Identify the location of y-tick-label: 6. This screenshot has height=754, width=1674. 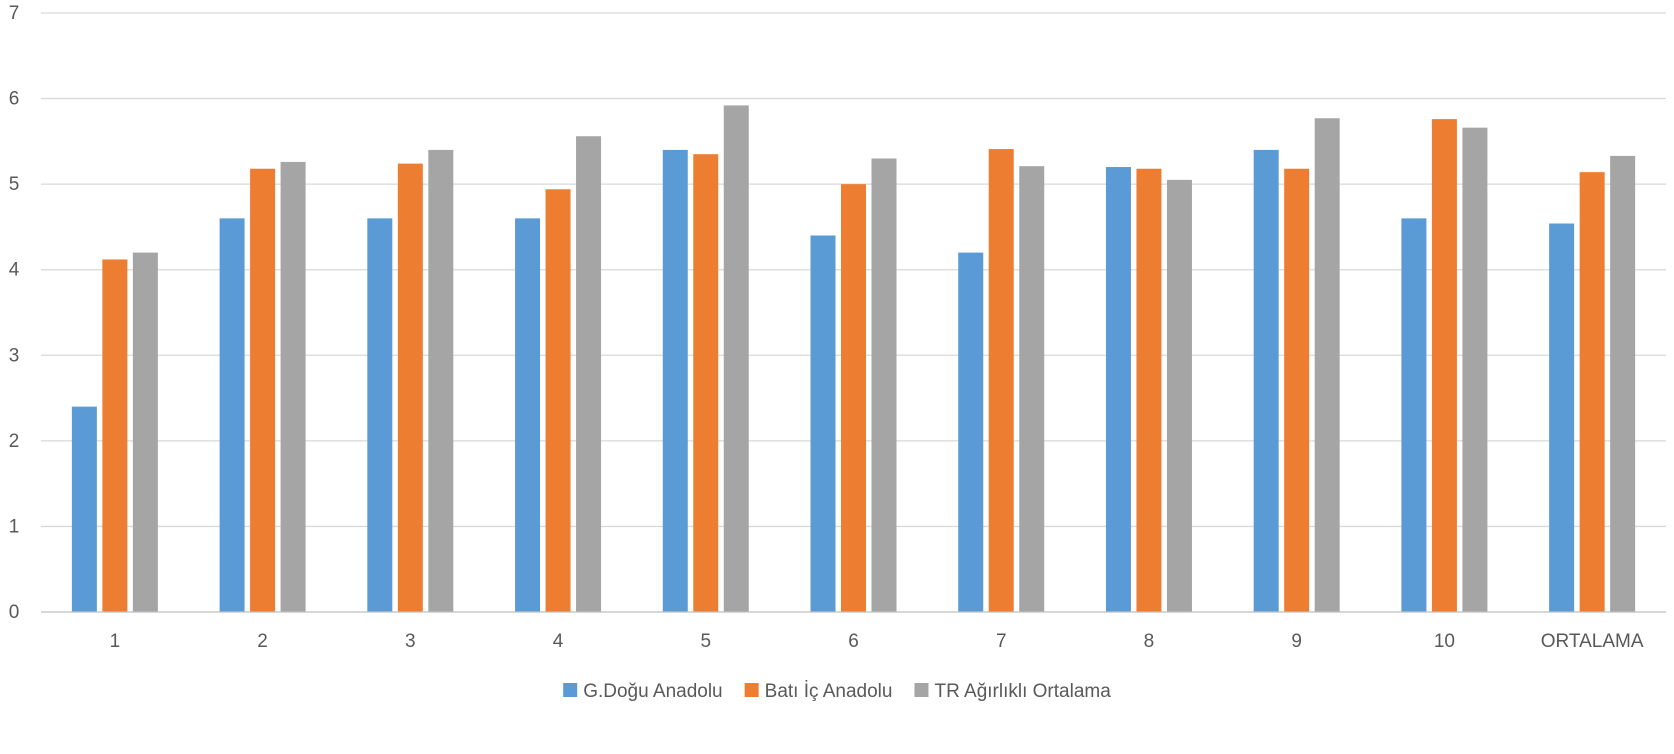
(14, 99).